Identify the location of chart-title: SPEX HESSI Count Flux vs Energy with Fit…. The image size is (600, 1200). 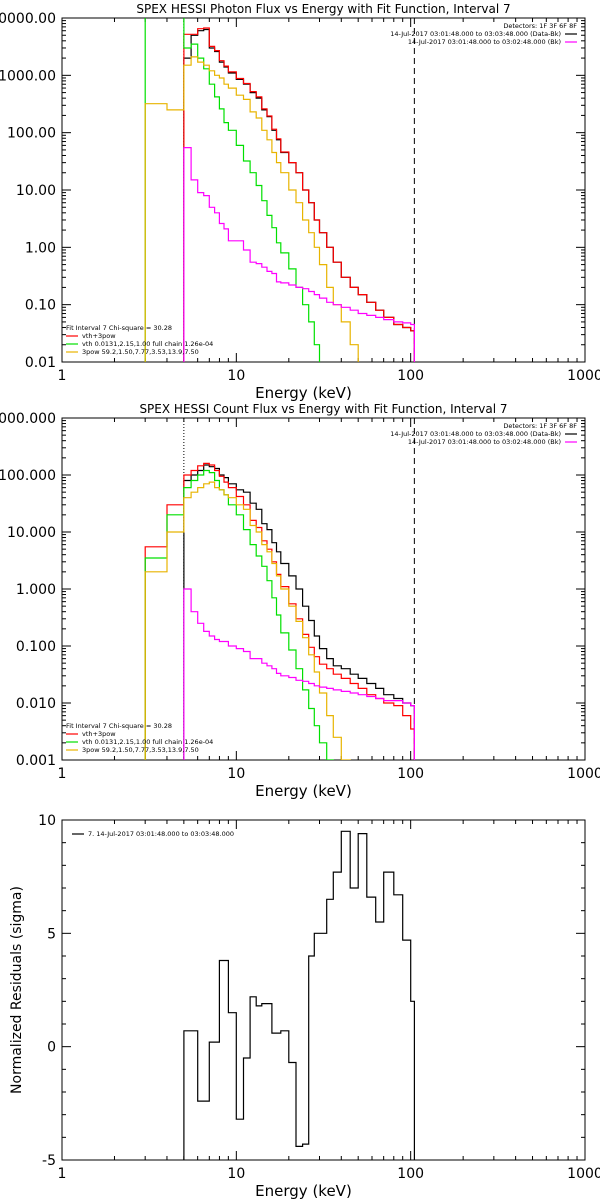
(323, 409).